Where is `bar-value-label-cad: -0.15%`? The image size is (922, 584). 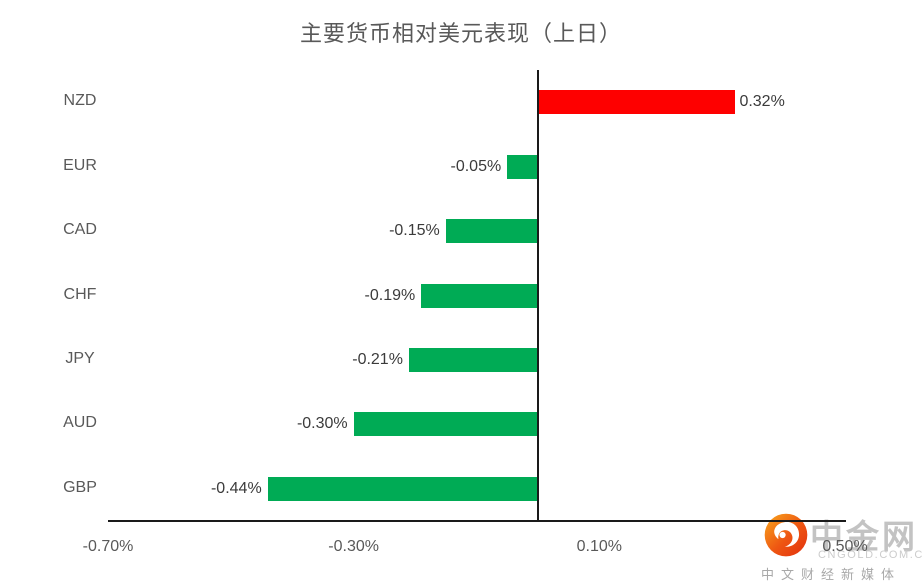 bar-value-label-cad: -0.15% is located at coordinates (414, 231).